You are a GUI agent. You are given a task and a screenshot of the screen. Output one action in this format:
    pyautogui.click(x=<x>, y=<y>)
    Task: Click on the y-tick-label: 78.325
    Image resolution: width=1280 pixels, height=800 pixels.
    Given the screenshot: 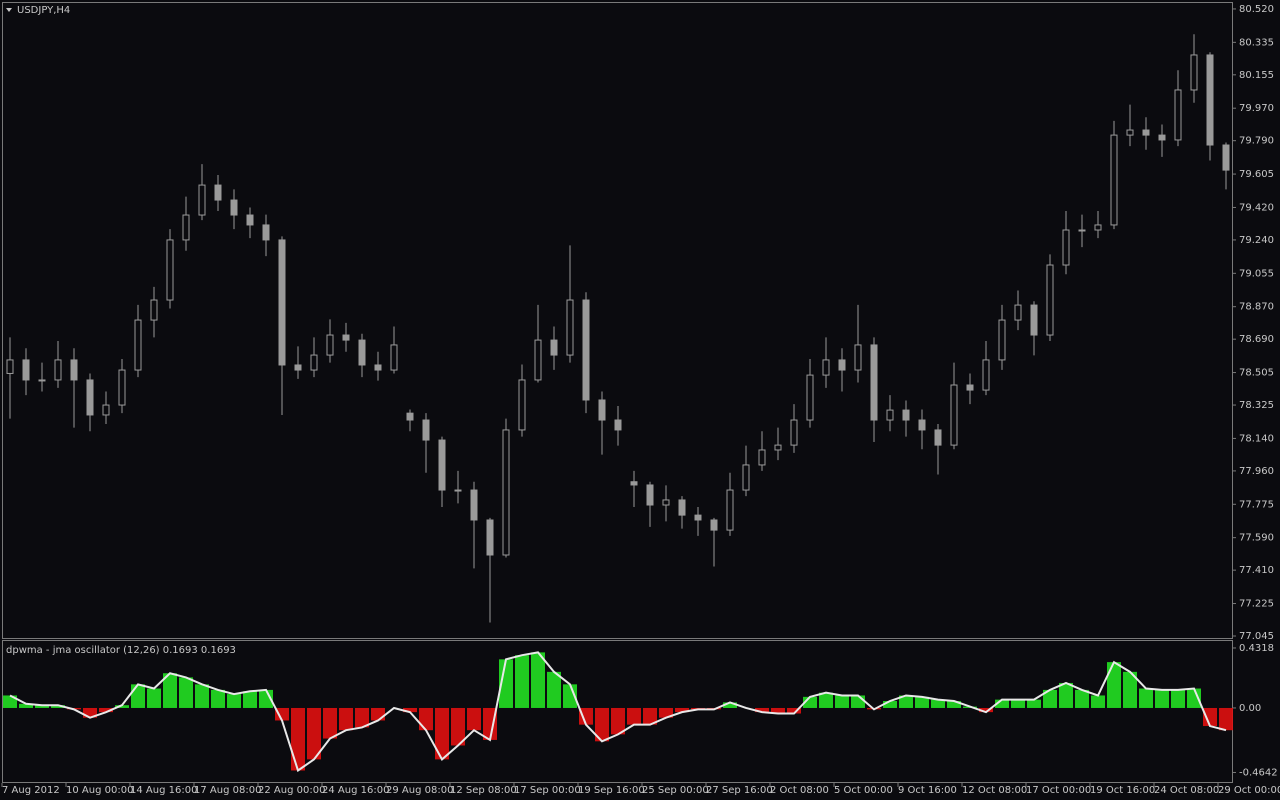 What is the action you would take?
    pyautogui.click(x=1256, y=405)
    